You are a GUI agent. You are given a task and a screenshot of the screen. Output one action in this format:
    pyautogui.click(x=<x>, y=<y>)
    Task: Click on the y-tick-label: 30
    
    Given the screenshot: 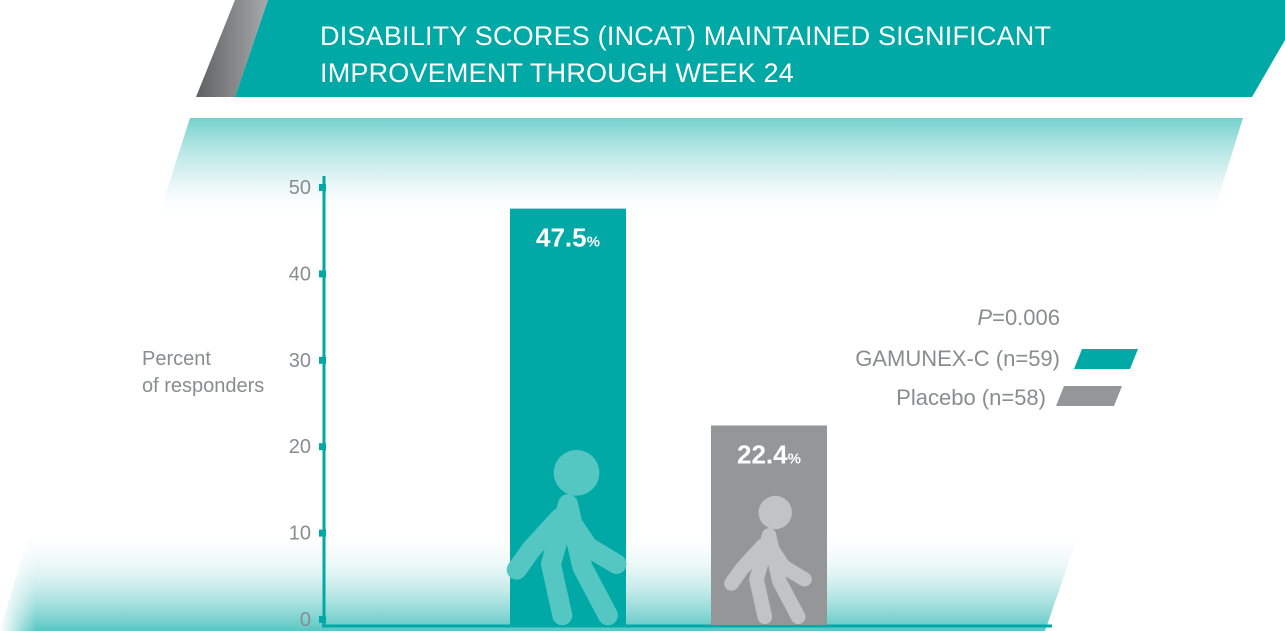 What is the action you would take?
    pyautogui.click(x=300, y=361)
    